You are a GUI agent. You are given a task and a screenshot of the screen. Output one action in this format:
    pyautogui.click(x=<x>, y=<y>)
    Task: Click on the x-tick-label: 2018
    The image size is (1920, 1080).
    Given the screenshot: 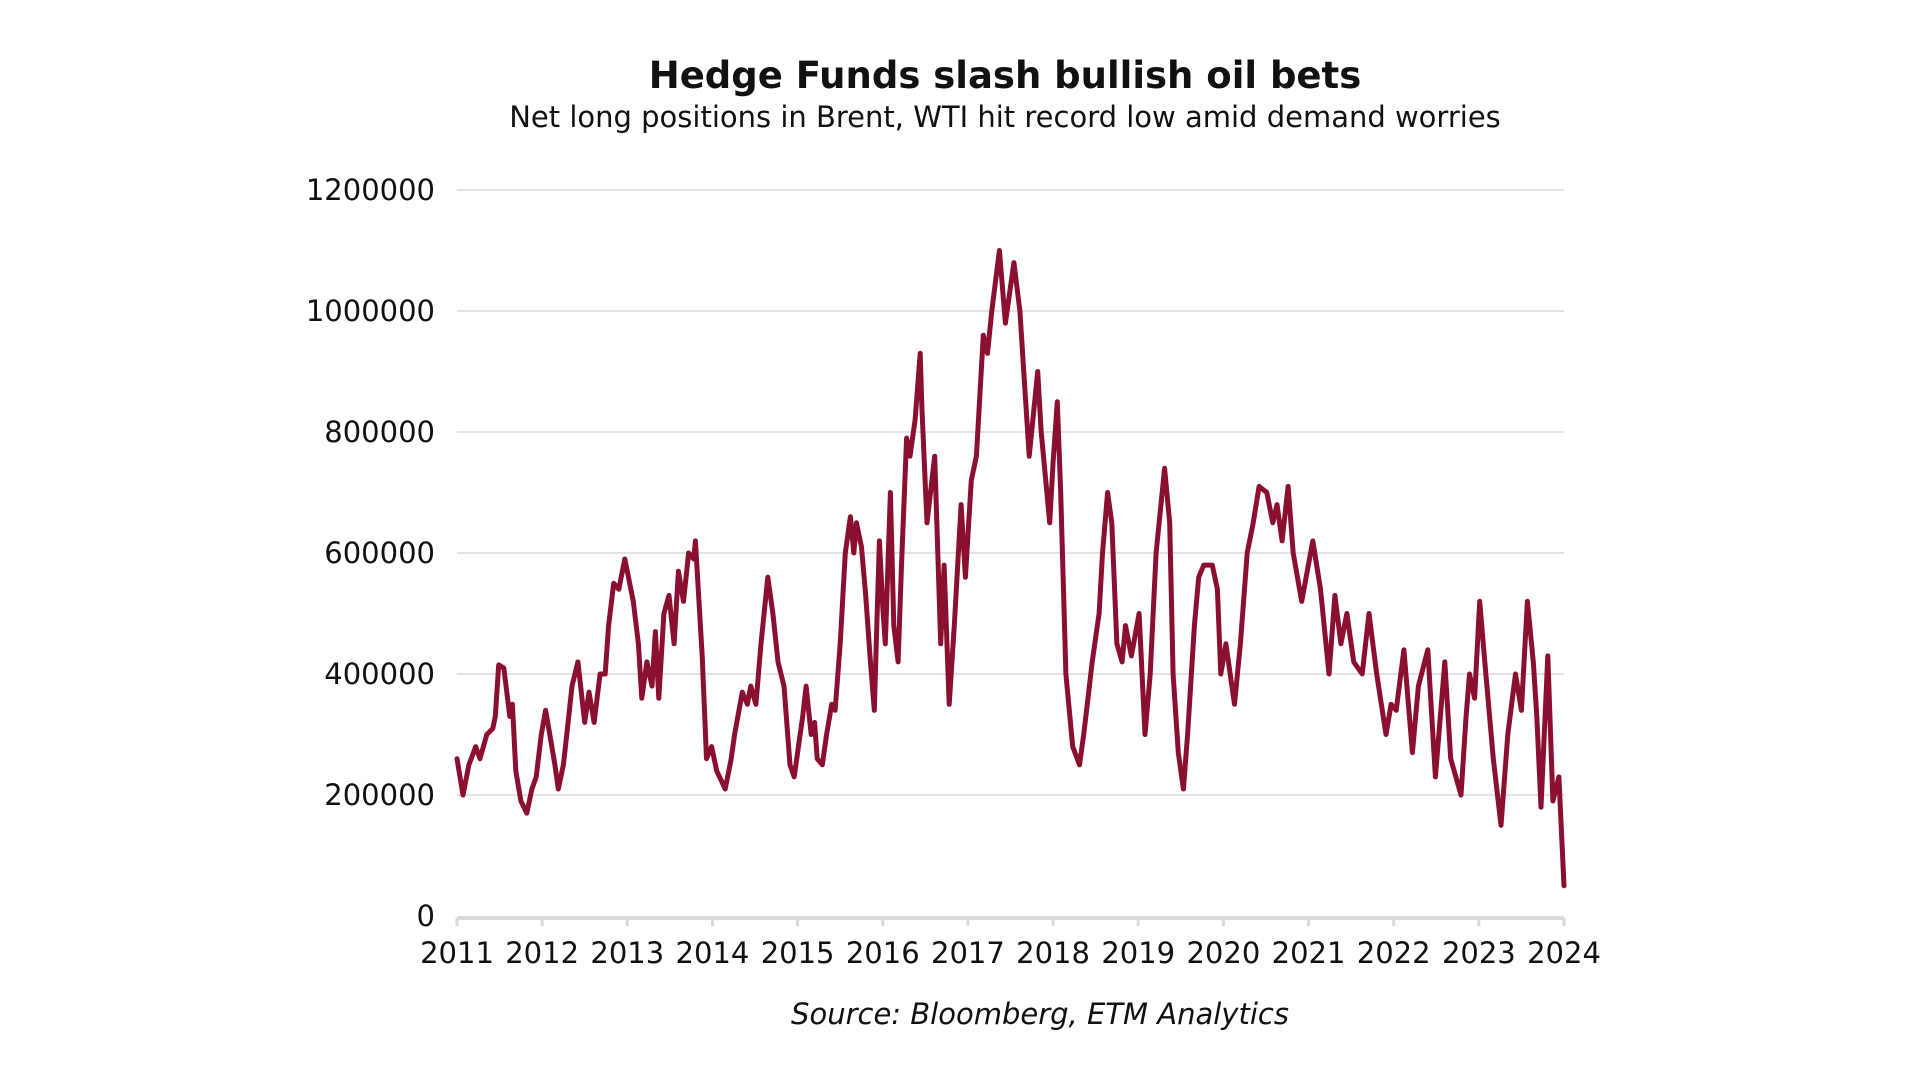 What is the action you would take?
    pyautogui.click(x=1053, y=953)
    